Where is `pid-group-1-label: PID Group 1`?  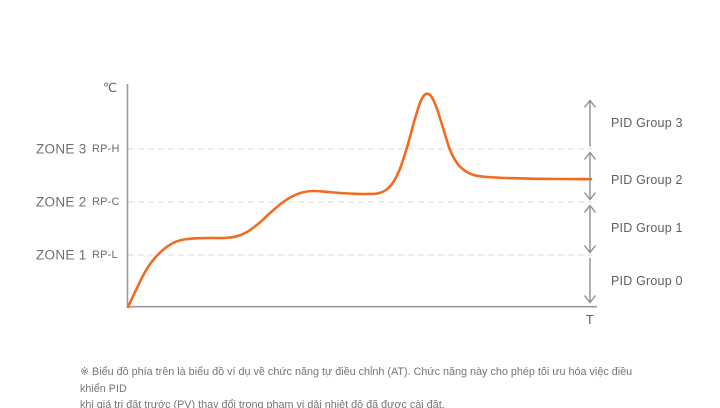
pid-group-1-label: PID Group 1 is located at coordinates (647, 228).